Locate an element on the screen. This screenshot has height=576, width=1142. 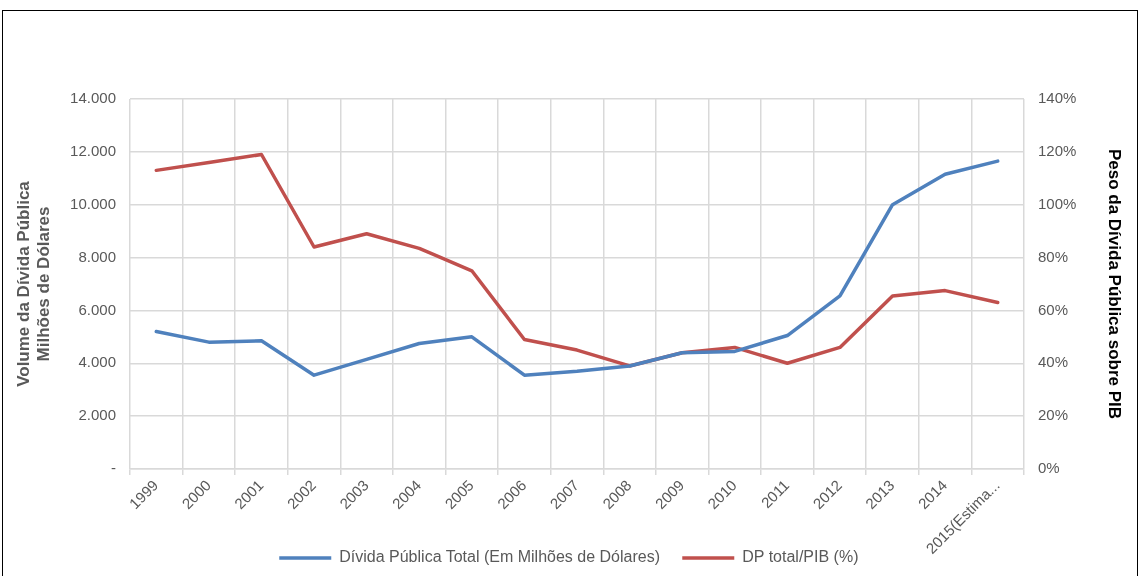
y-tick-label: 12.000 is located at coordinates (93, 150).